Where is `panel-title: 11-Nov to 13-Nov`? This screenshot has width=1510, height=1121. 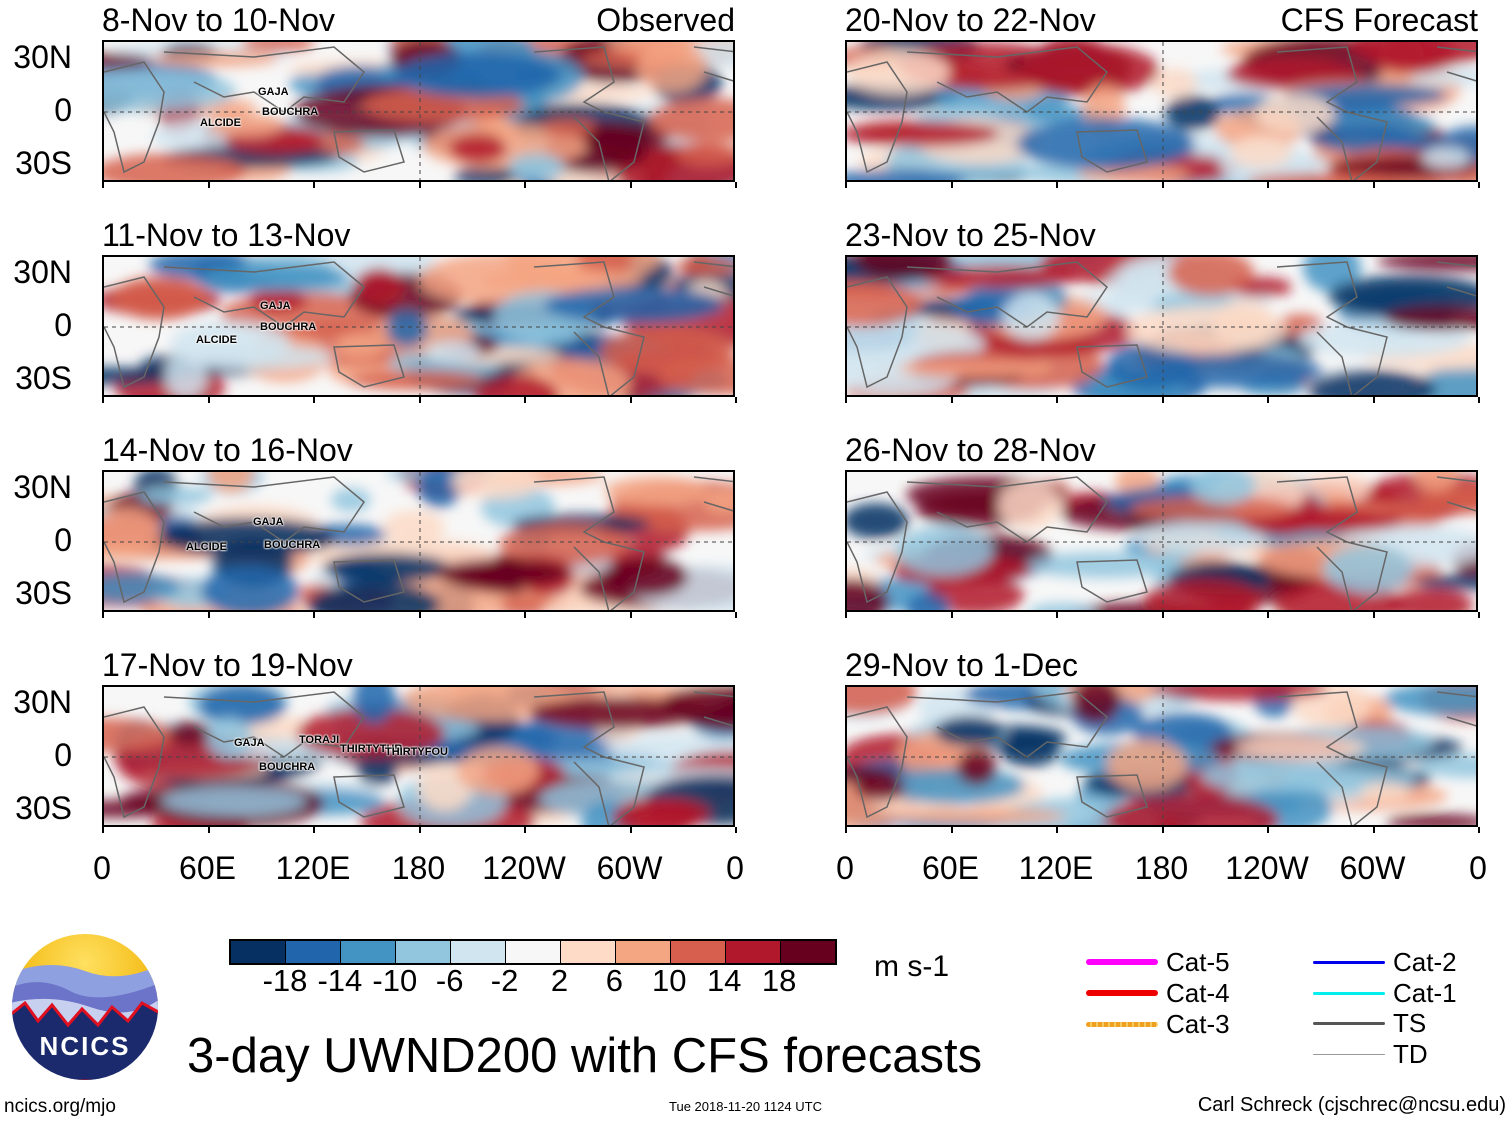 panel-title: 11-Nov to 13-Nov is located at coordinates (226, 235).